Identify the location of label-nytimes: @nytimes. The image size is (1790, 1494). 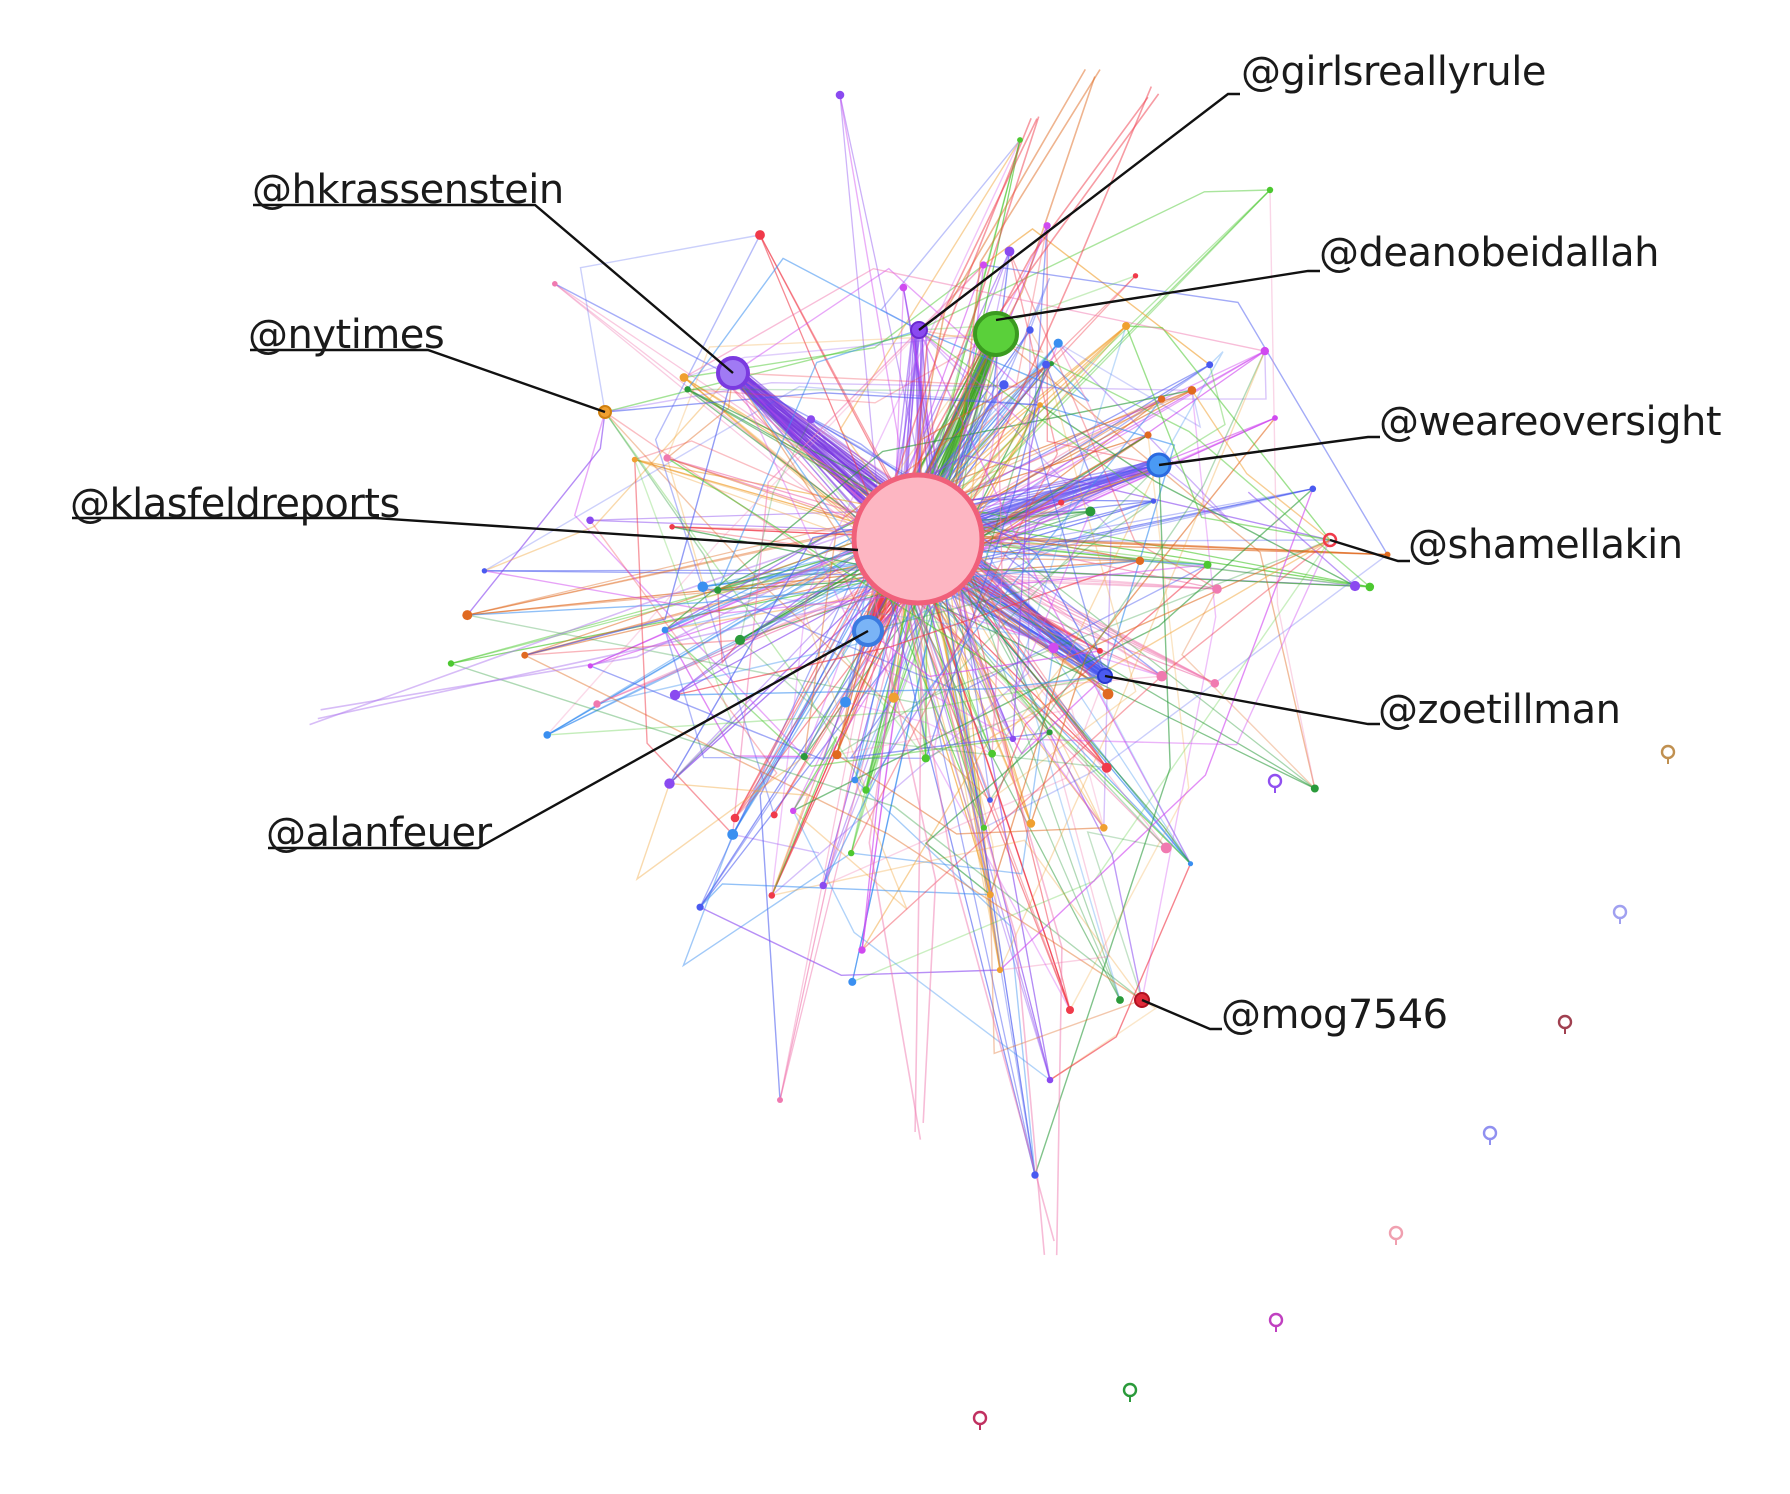
(427, 363).